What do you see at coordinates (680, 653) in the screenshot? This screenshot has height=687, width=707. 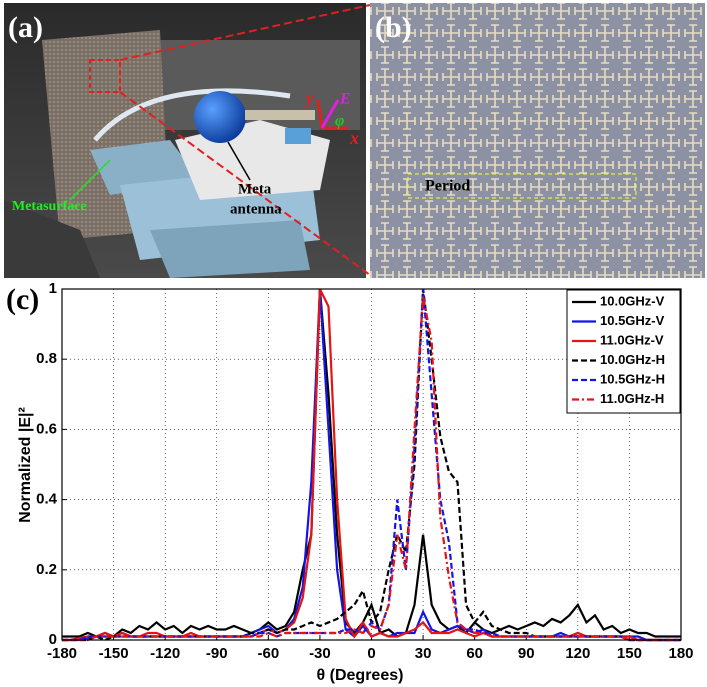 I see `x-tick-label: 180` at bounding box center [680, 653].